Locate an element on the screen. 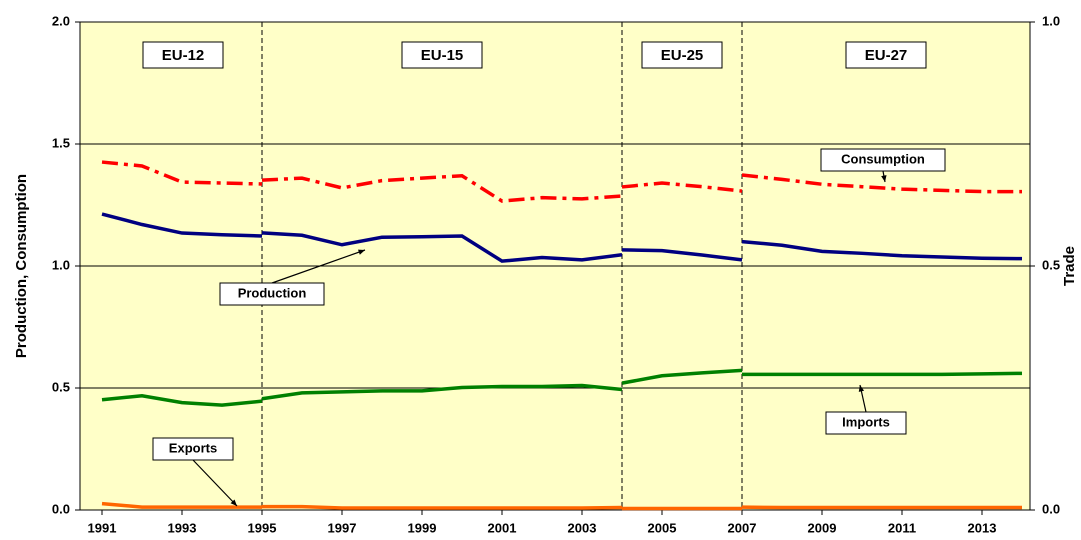 This screenshot has height=540, width=1081. x-tick-label: 1993 is located at coordinates (182, 527).